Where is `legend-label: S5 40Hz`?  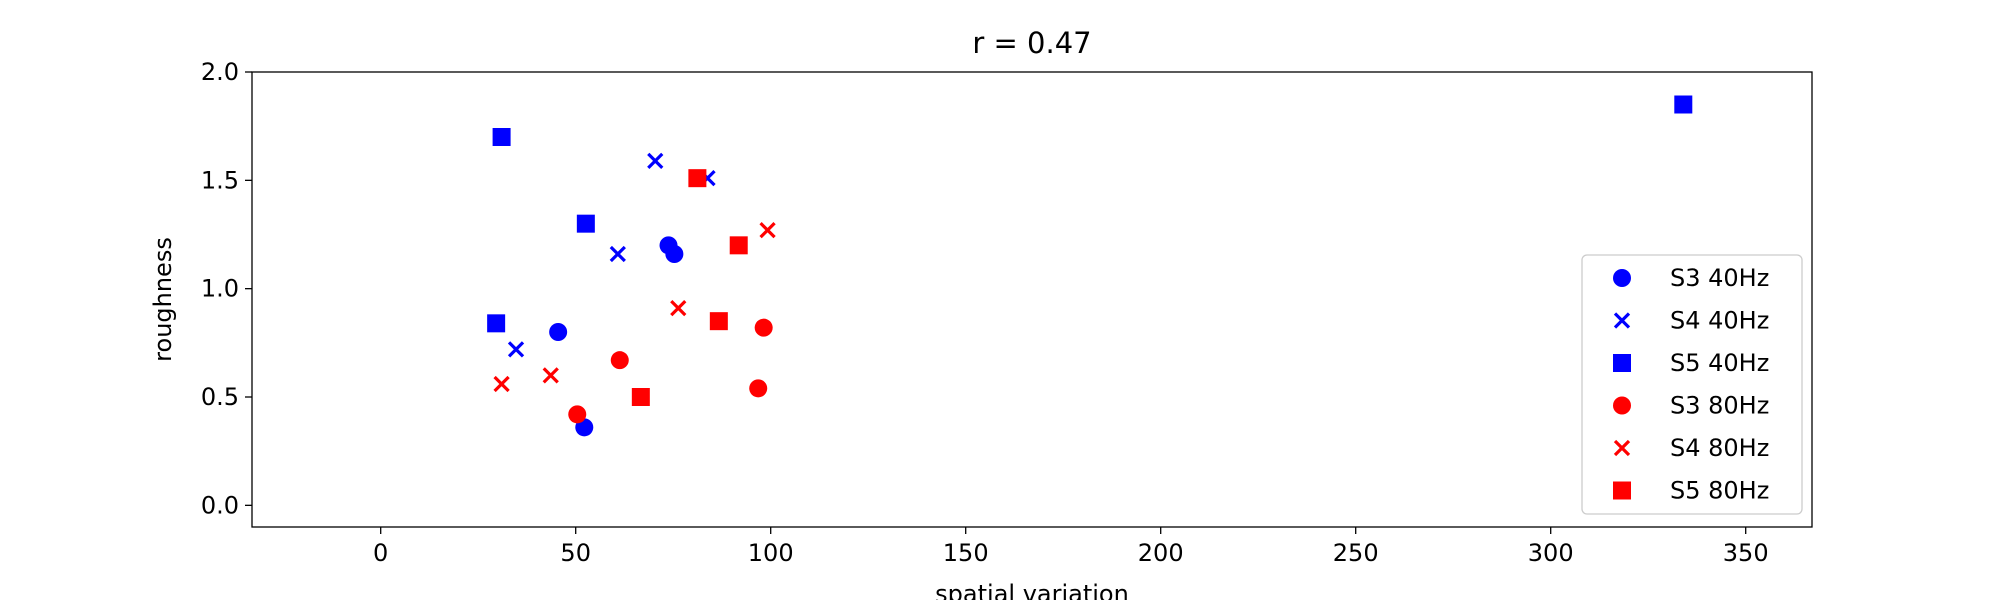 legend-label: S5 40Hz is located at coordinates (1719, 363).